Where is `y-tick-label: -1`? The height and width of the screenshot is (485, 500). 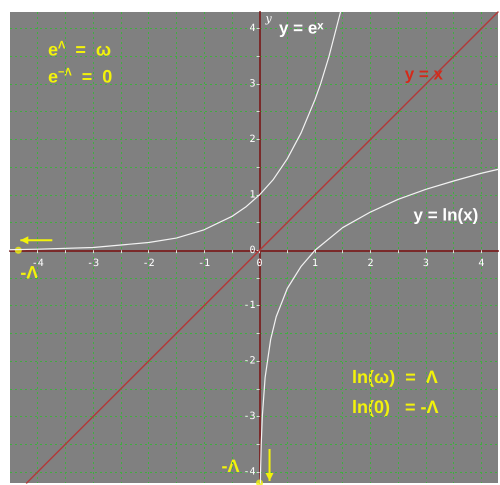 y-tick-label: -1 is located at coordinates (250, 306).